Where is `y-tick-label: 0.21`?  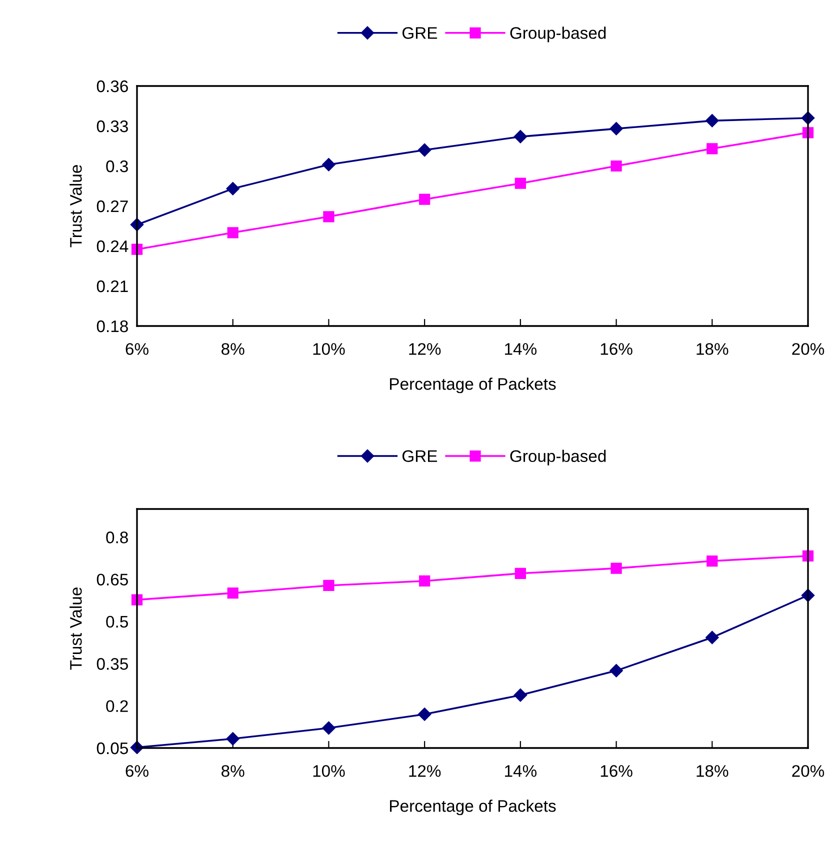 y-tick-label: 0.21 is located at coordinates (112, 286).